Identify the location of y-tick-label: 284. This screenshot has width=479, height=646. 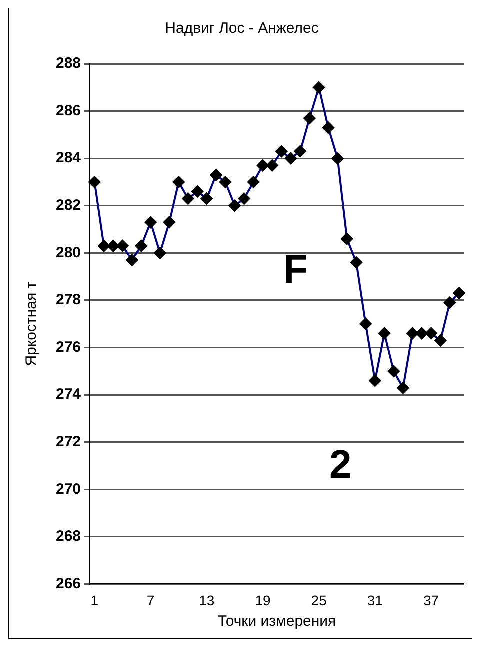
(69, 158).